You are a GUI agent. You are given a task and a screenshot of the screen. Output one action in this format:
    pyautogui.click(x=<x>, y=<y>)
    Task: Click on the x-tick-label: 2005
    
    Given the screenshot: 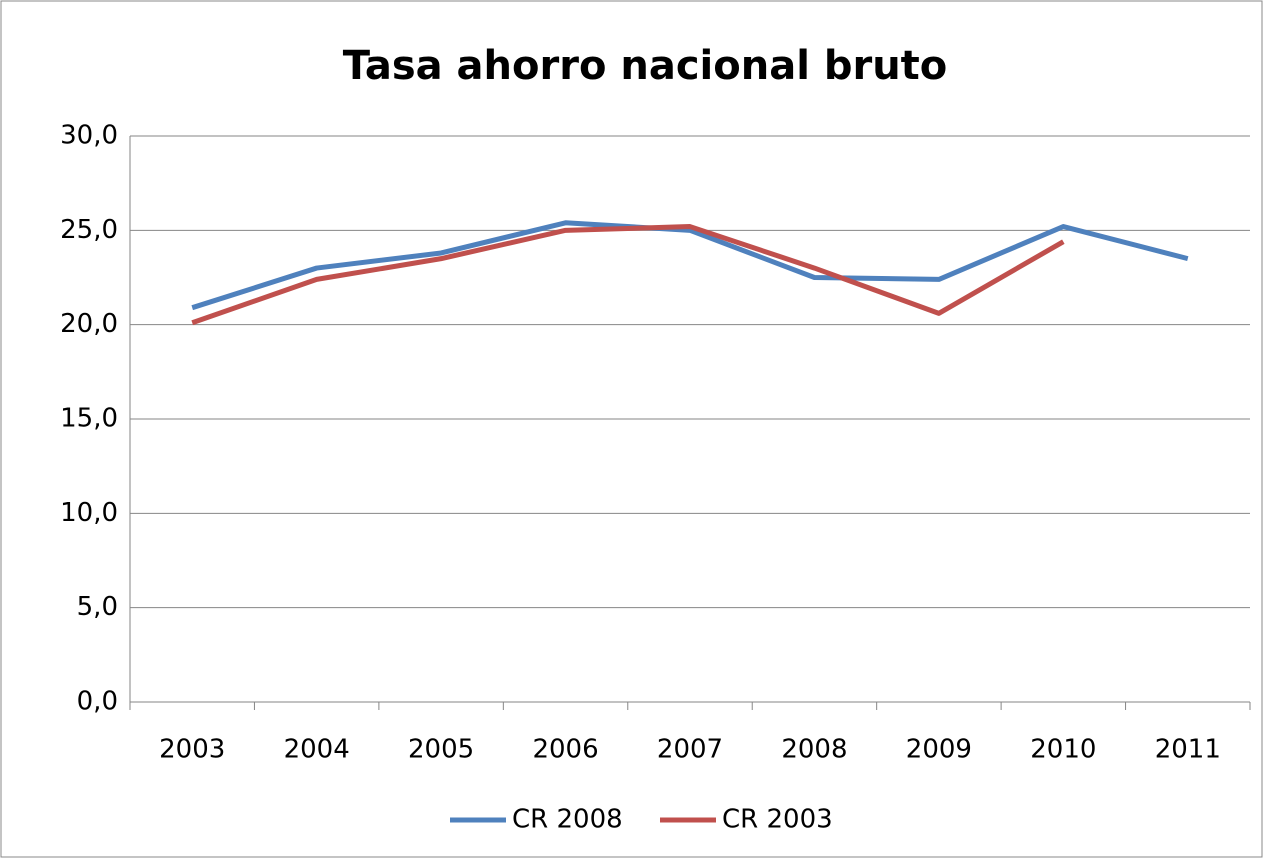 What is the action you would take?
    pyautogui.click(x=441, y=750)
    